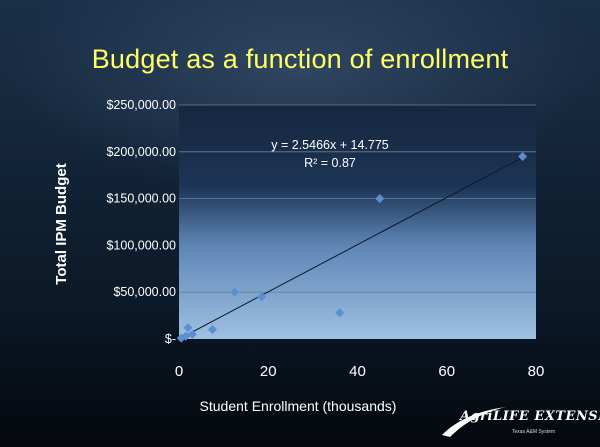  What do you see at coordinates (141, 199) in the screenshot?
I see `y-tick-label: $150,000.00` at bounding box center [141, 199].